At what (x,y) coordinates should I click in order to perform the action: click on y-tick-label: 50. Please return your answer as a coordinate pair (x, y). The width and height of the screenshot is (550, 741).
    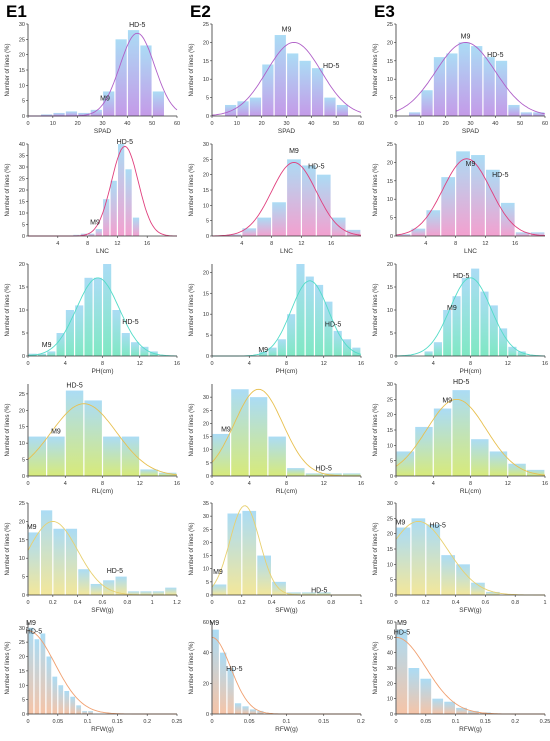
    Looking at the image, I should click on (390, 638).